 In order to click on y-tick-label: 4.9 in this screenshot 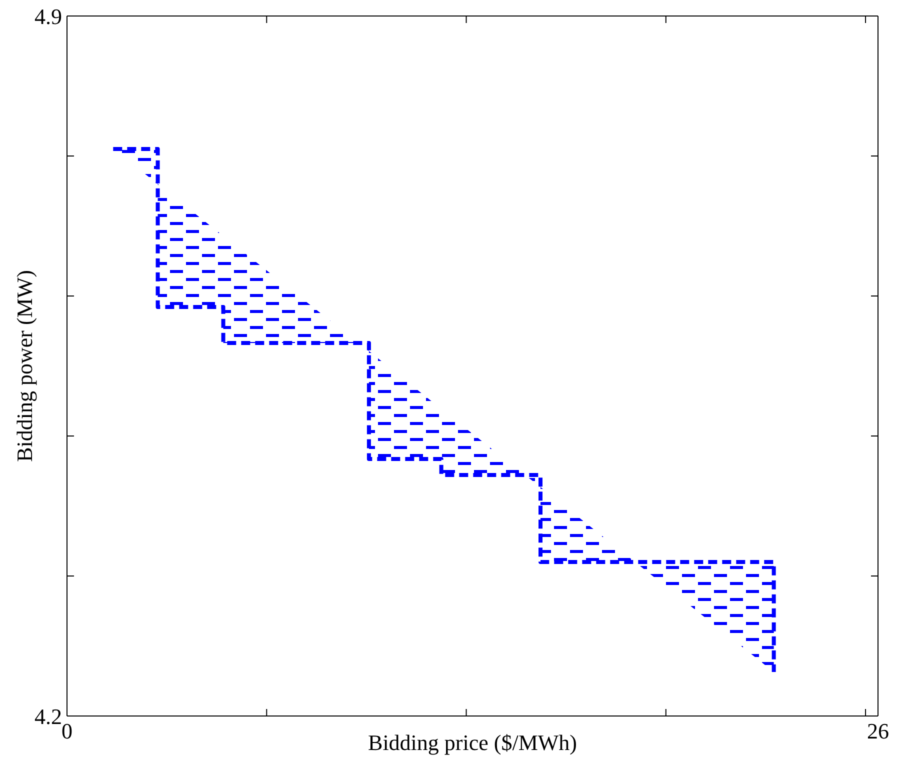, I will do `click(48, 16)`.